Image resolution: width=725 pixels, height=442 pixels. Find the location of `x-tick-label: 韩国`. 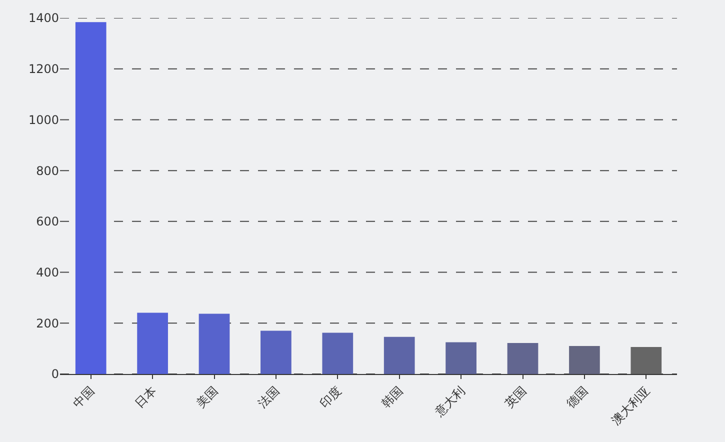

x-tick-label: 韩国 is located at coordinates (392, 397).